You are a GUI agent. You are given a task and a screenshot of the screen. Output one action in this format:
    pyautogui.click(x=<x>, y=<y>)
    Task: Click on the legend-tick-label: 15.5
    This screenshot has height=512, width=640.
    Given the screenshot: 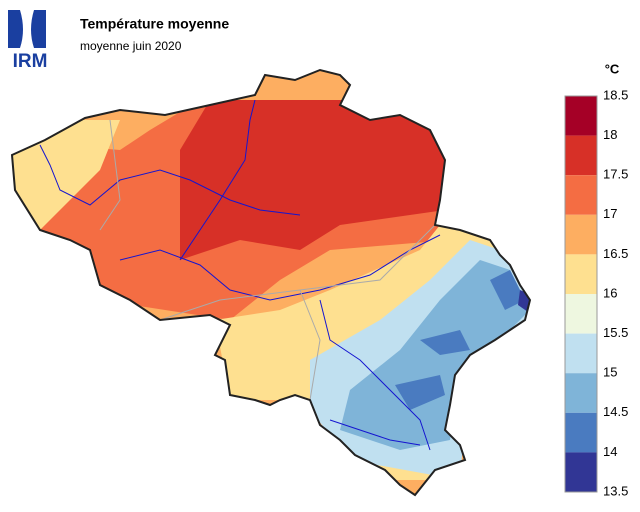 What is the action you would take?
    pyautogui.click(x=615, y=332)
    